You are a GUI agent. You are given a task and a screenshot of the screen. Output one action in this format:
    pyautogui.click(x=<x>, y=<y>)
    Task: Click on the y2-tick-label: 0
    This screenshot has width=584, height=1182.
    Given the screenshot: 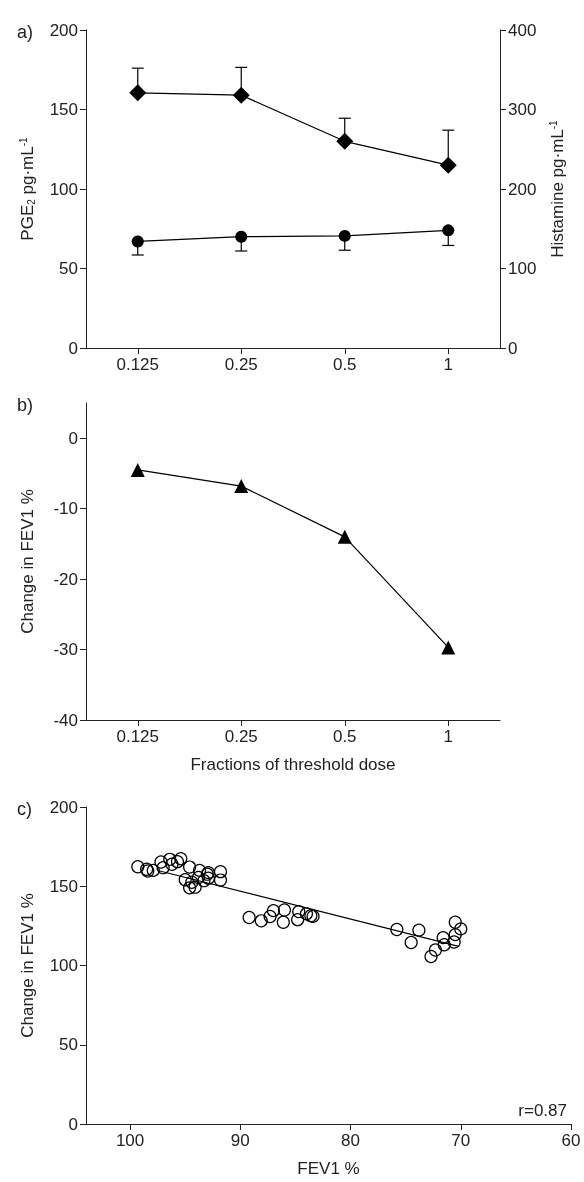 What is the action you would take?
    pyautogui.click(x=513, y=348)
    